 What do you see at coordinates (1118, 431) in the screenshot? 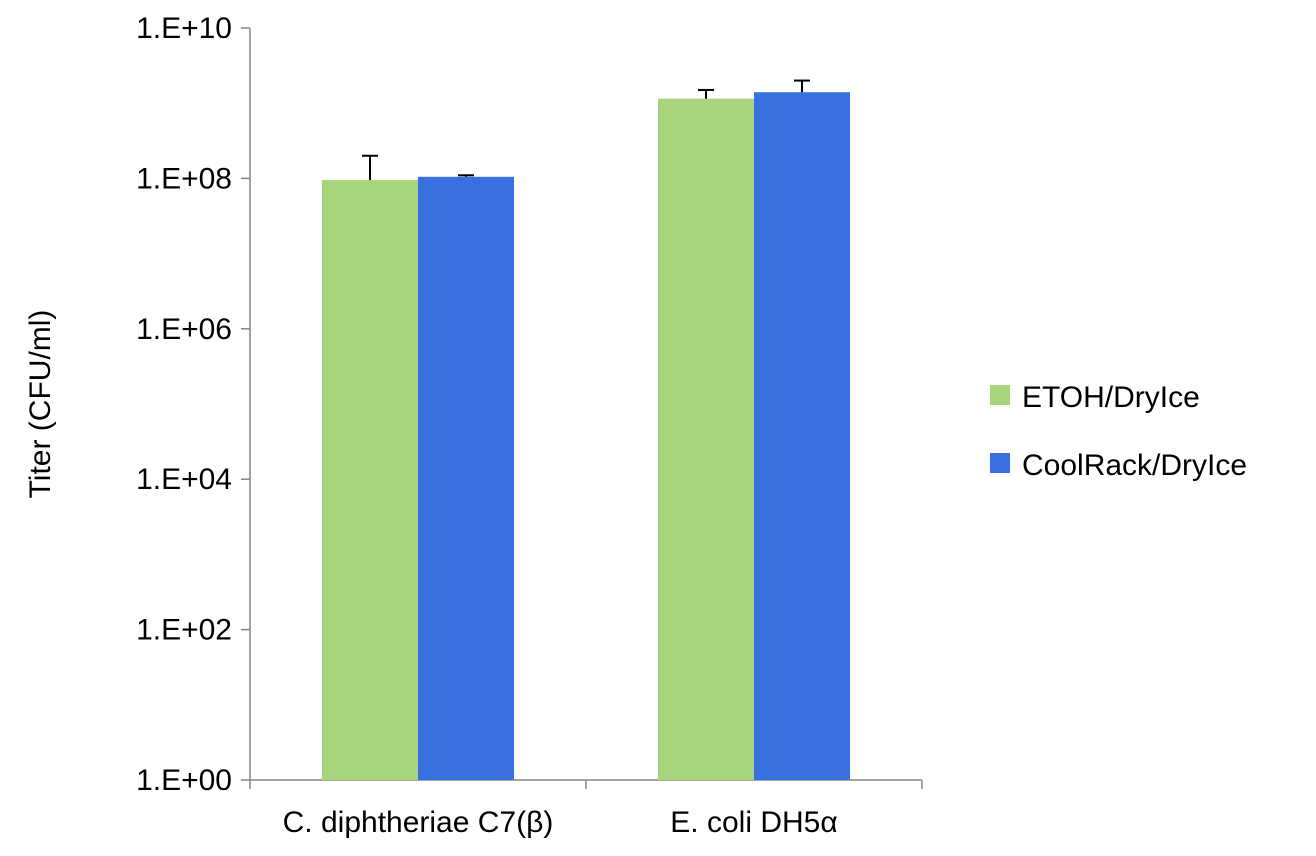
I see `legend: ETOH/DryIce CoolRack/DryIce` at bounding box center [1118, 431].